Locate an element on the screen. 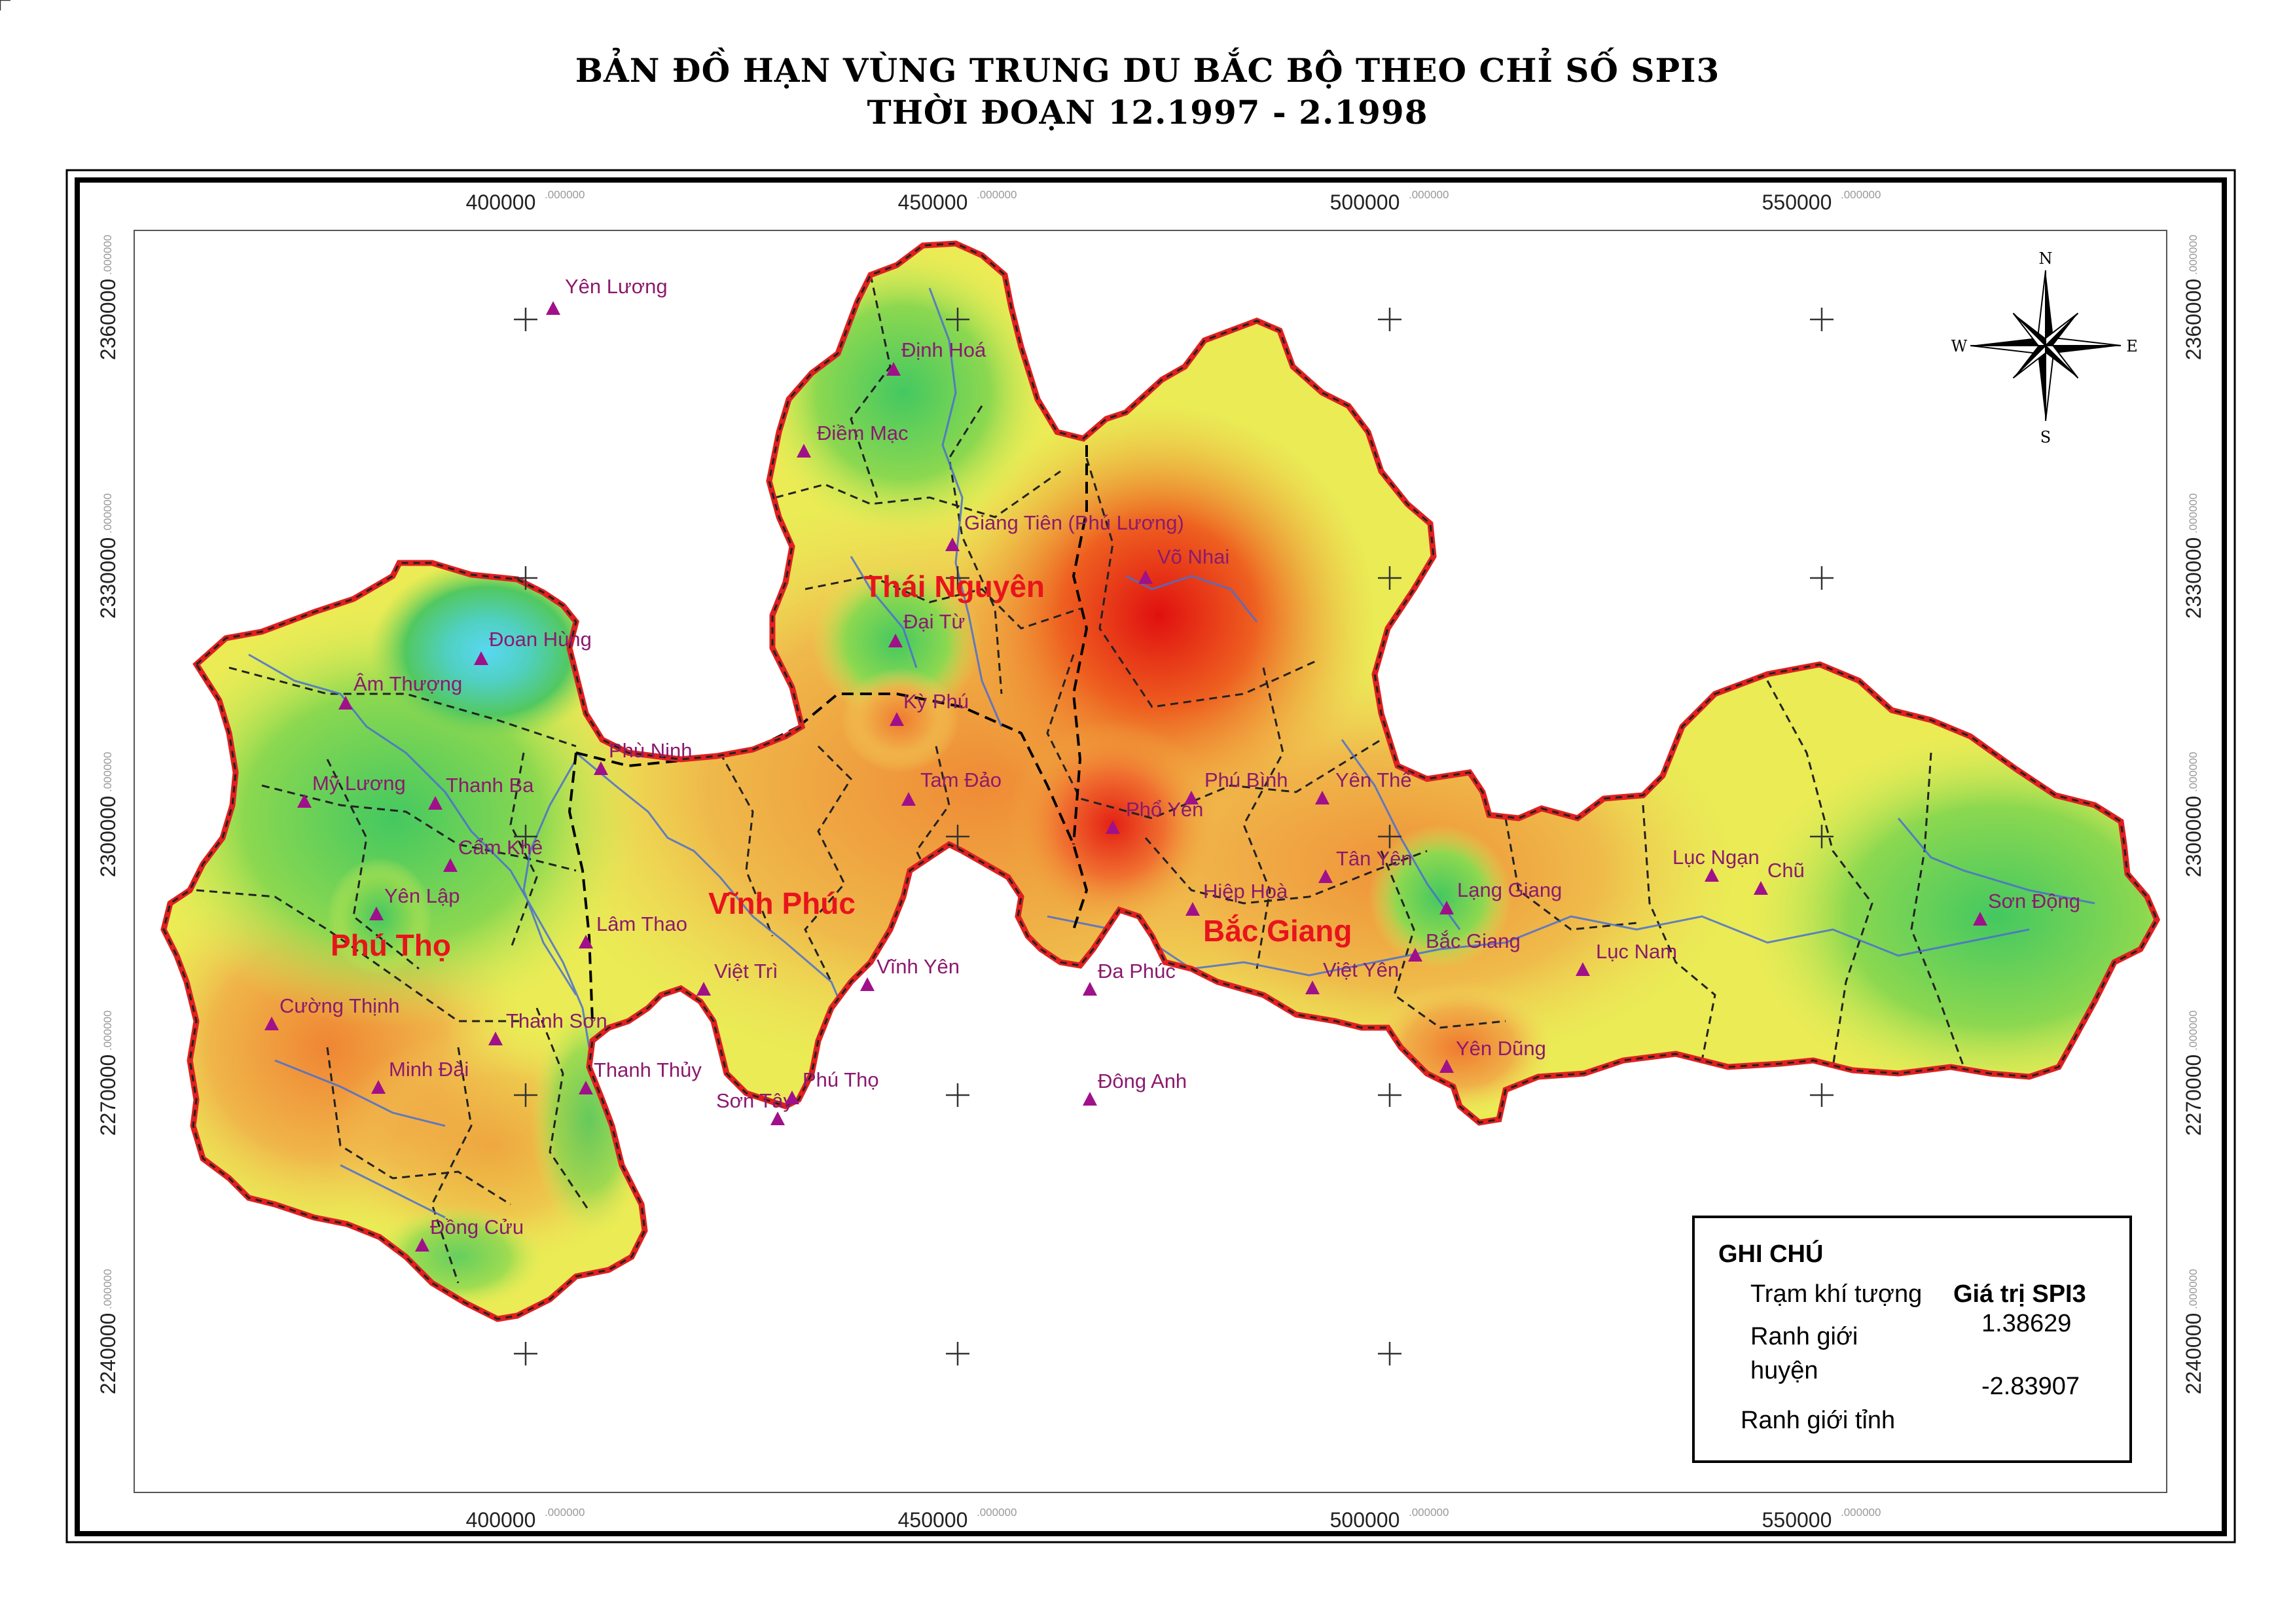 The height and width of the screenshot is (1624, 2295). station-marker: Sơn Tây is located at coordinates (755, 1107).